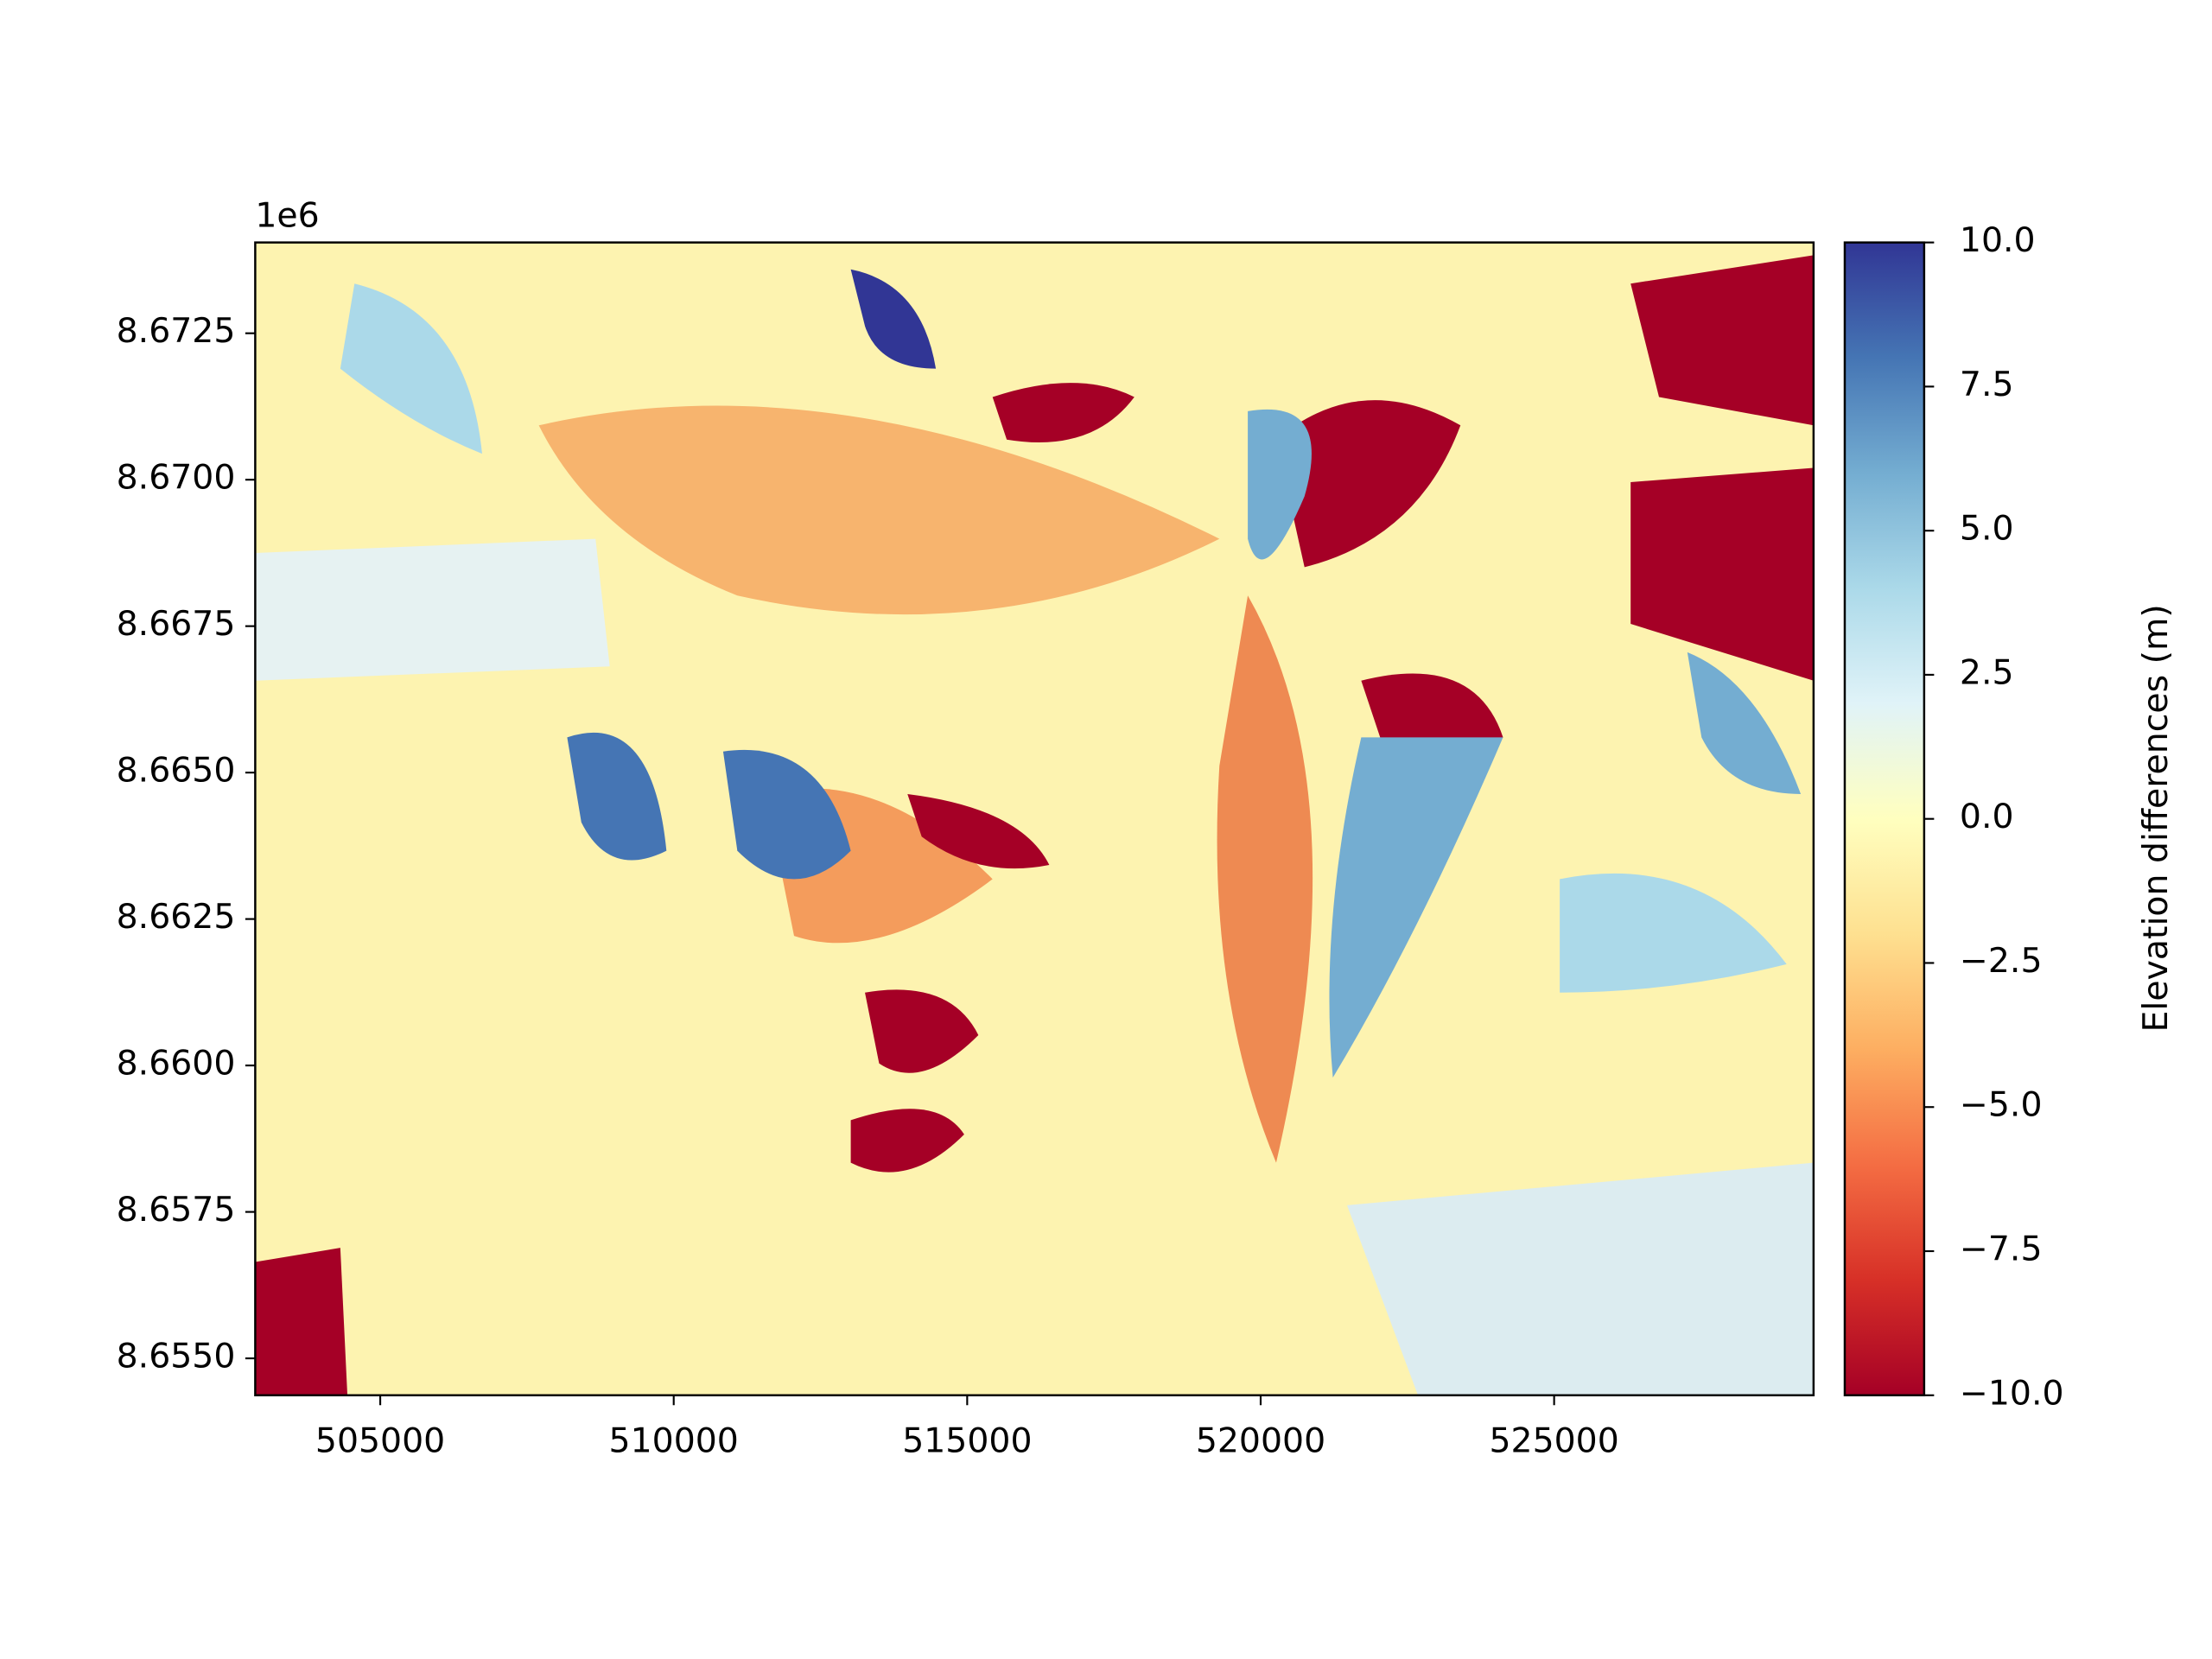 The width and height of the screenshot is (2212, 1659). Describe the element at coordinates (176, 478) in the screenshot. I see `y-tick-label: 8.6700` at that location.